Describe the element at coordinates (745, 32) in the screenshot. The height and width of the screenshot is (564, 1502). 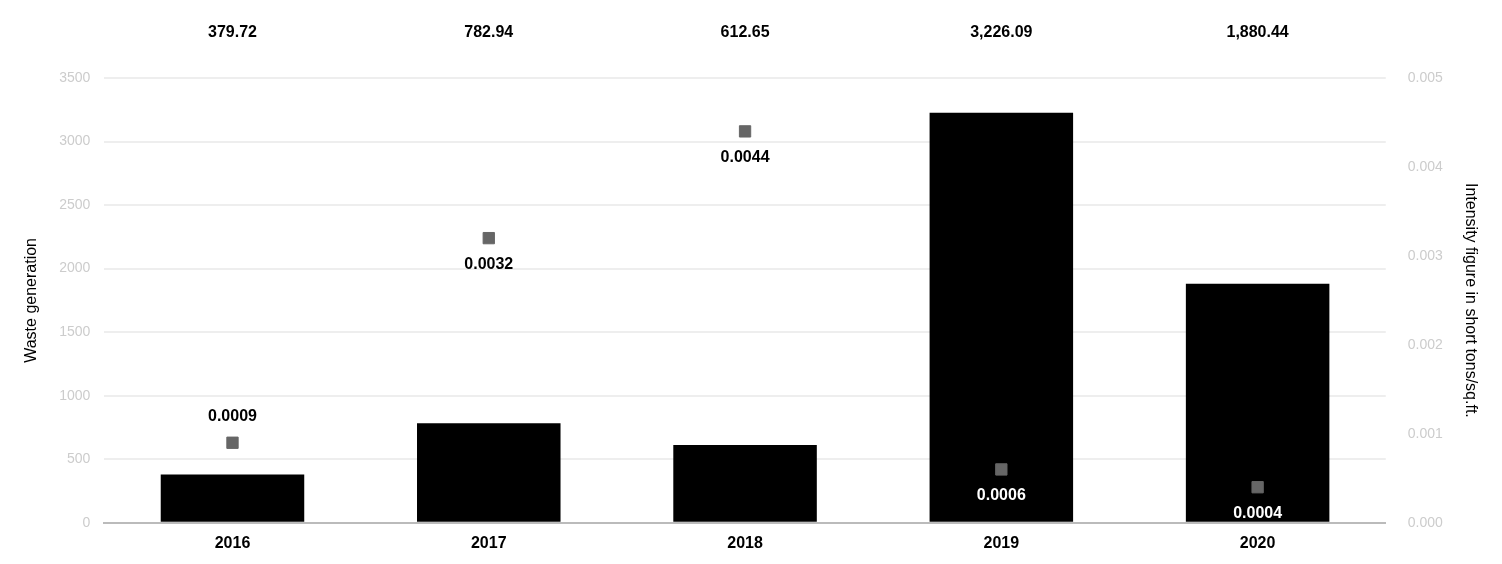
I see `data-label: 612.65` at that location.